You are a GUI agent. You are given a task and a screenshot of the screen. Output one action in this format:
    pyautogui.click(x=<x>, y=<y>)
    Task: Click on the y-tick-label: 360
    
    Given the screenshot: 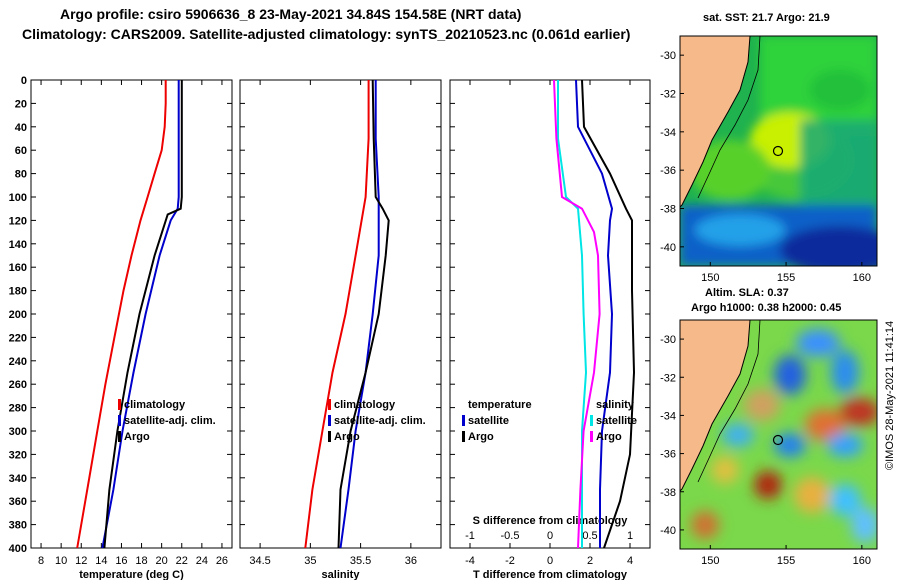 What is the action you would take?
    pyautogui.click(x=18, y=502)
    